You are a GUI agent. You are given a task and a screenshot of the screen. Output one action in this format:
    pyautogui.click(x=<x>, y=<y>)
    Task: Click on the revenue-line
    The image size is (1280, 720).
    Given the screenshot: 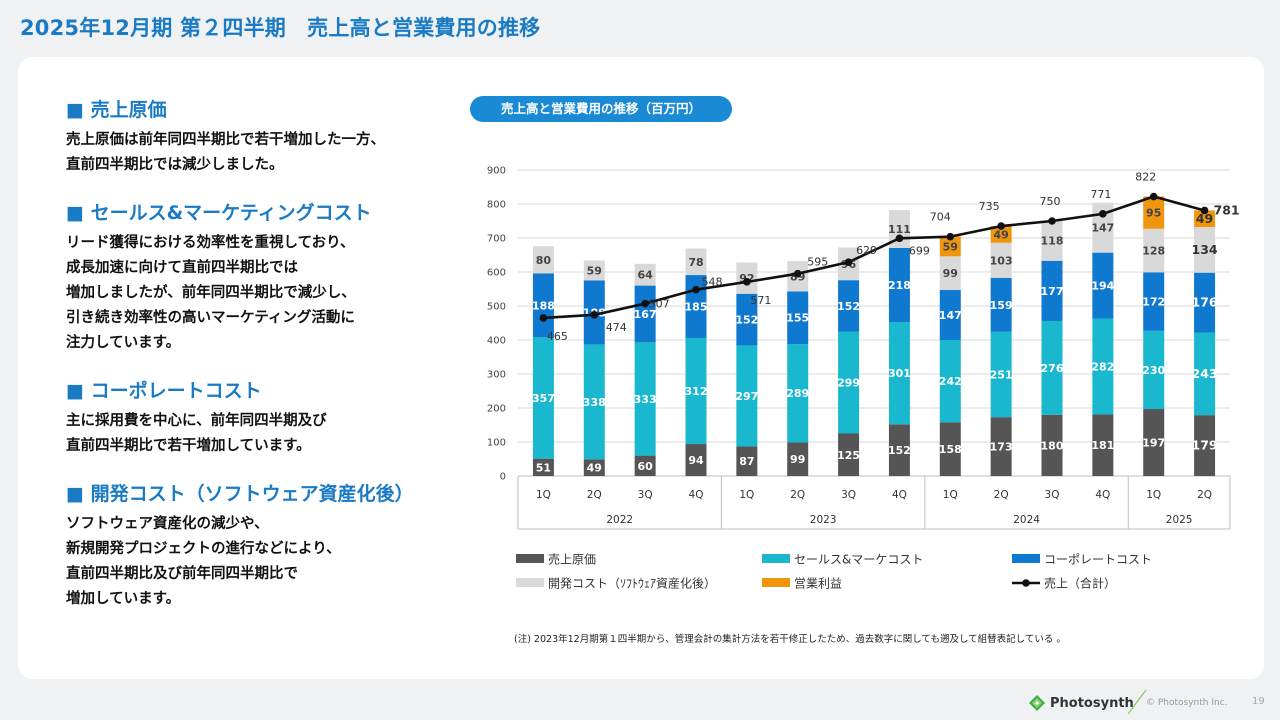 What is the action you would take?
    pyautogui.click(x=874, y=257)
    